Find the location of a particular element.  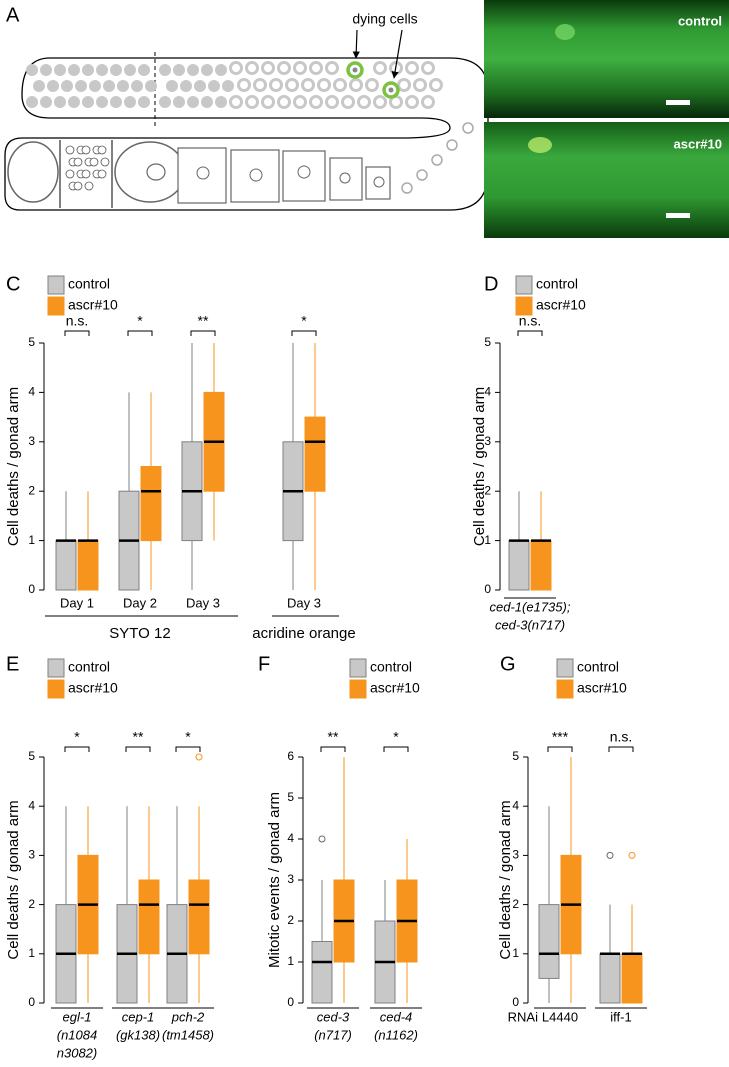

x-tick-label: (n1162) is located at coordinates (396, 1034).